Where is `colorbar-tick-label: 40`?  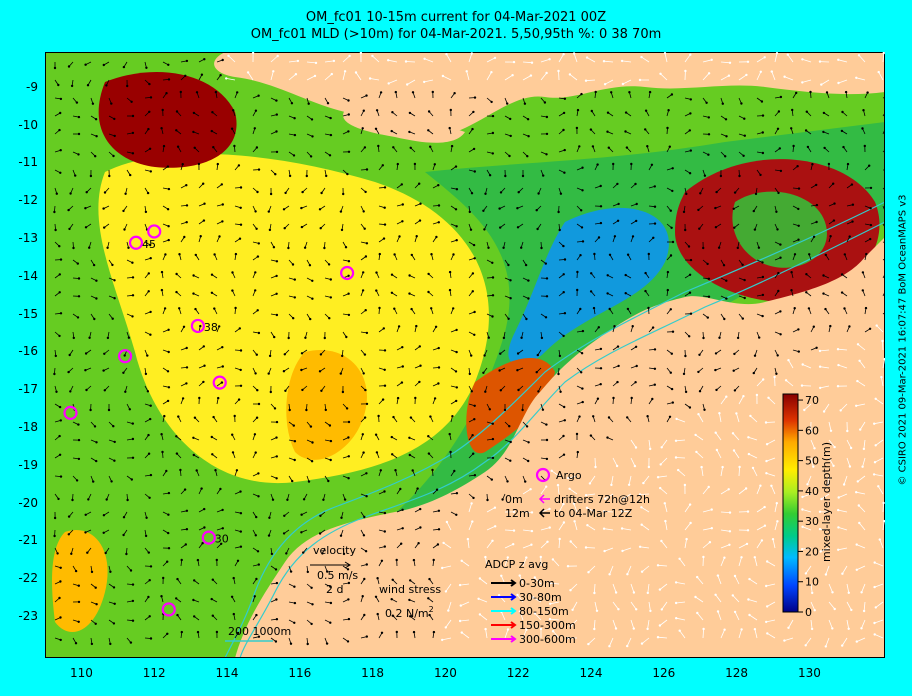 colorbar-tick-label: 40 is located at coordinates (812, 491).